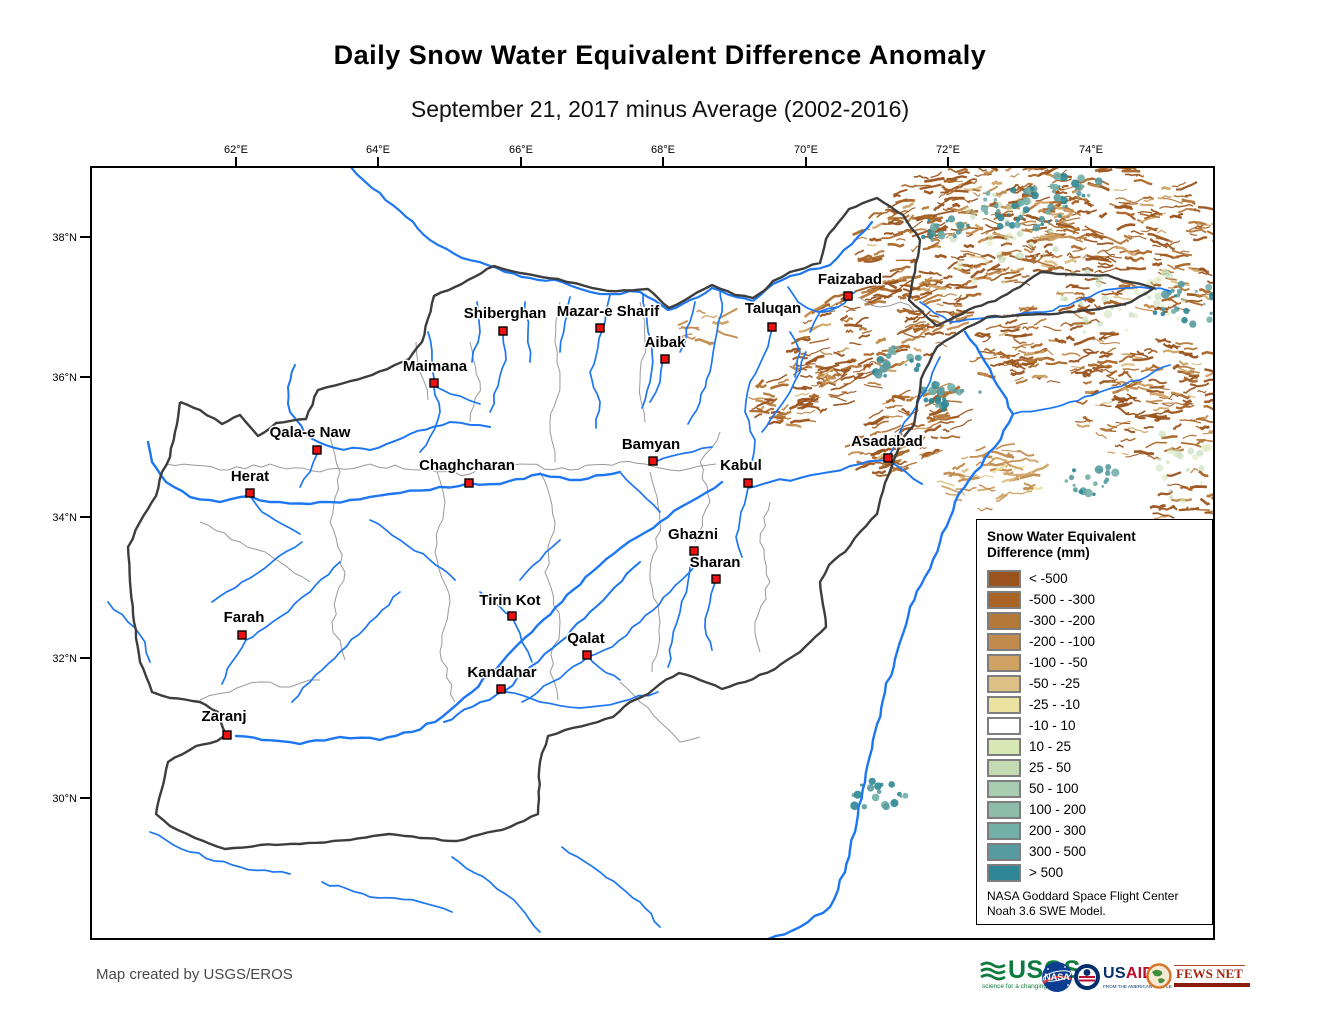 This screenshot has height=1020, width=1320. I want to click on city-zaranj: Zaranj, so click(224, 723).